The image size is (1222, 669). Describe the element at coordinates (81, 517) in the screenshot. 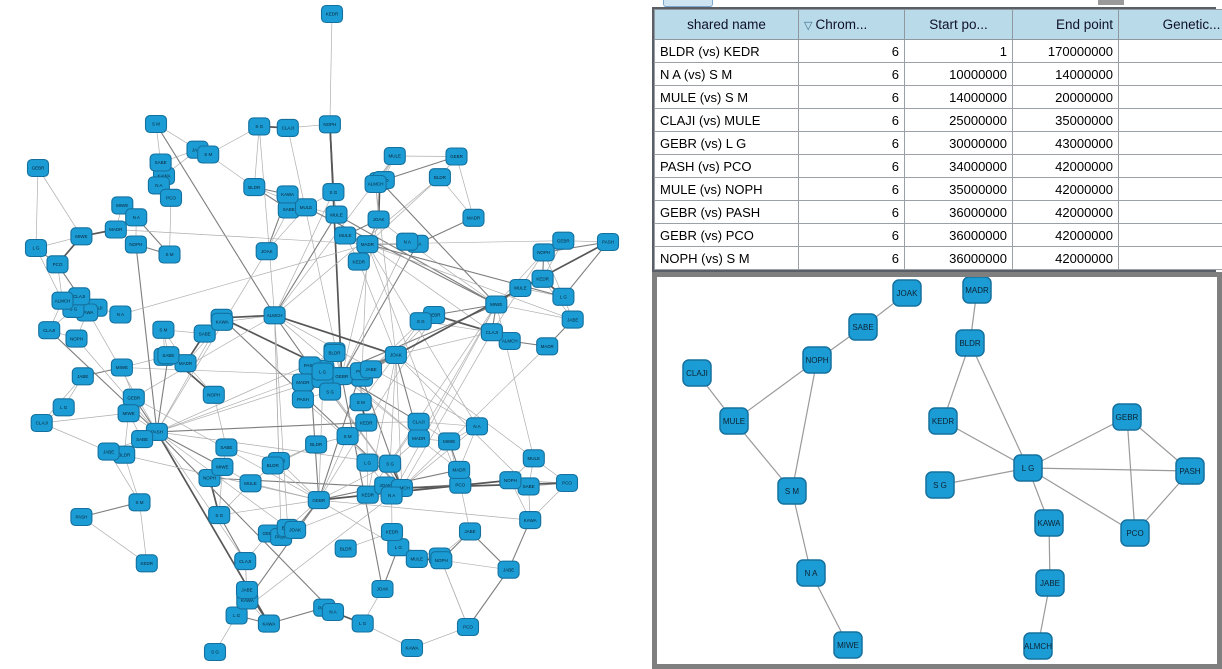

I see `network-node: PASH` at that location.